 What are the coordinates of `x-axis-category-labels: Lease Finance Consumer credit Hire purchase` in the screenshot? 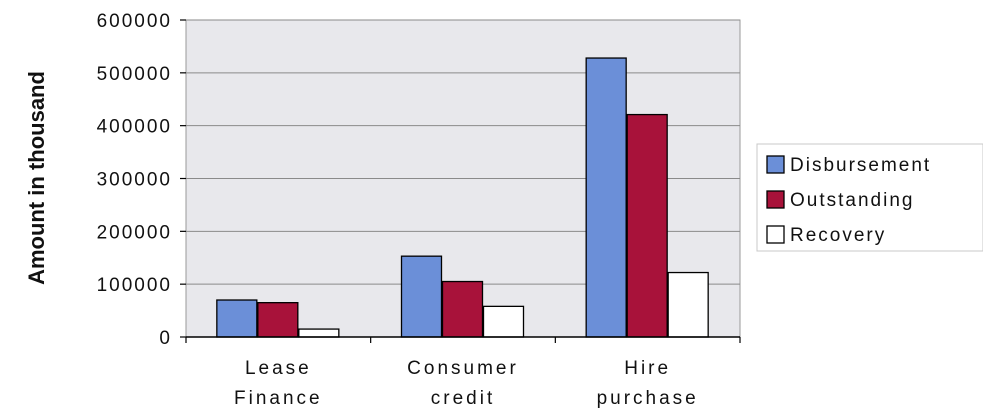 It's located at (463, 373).